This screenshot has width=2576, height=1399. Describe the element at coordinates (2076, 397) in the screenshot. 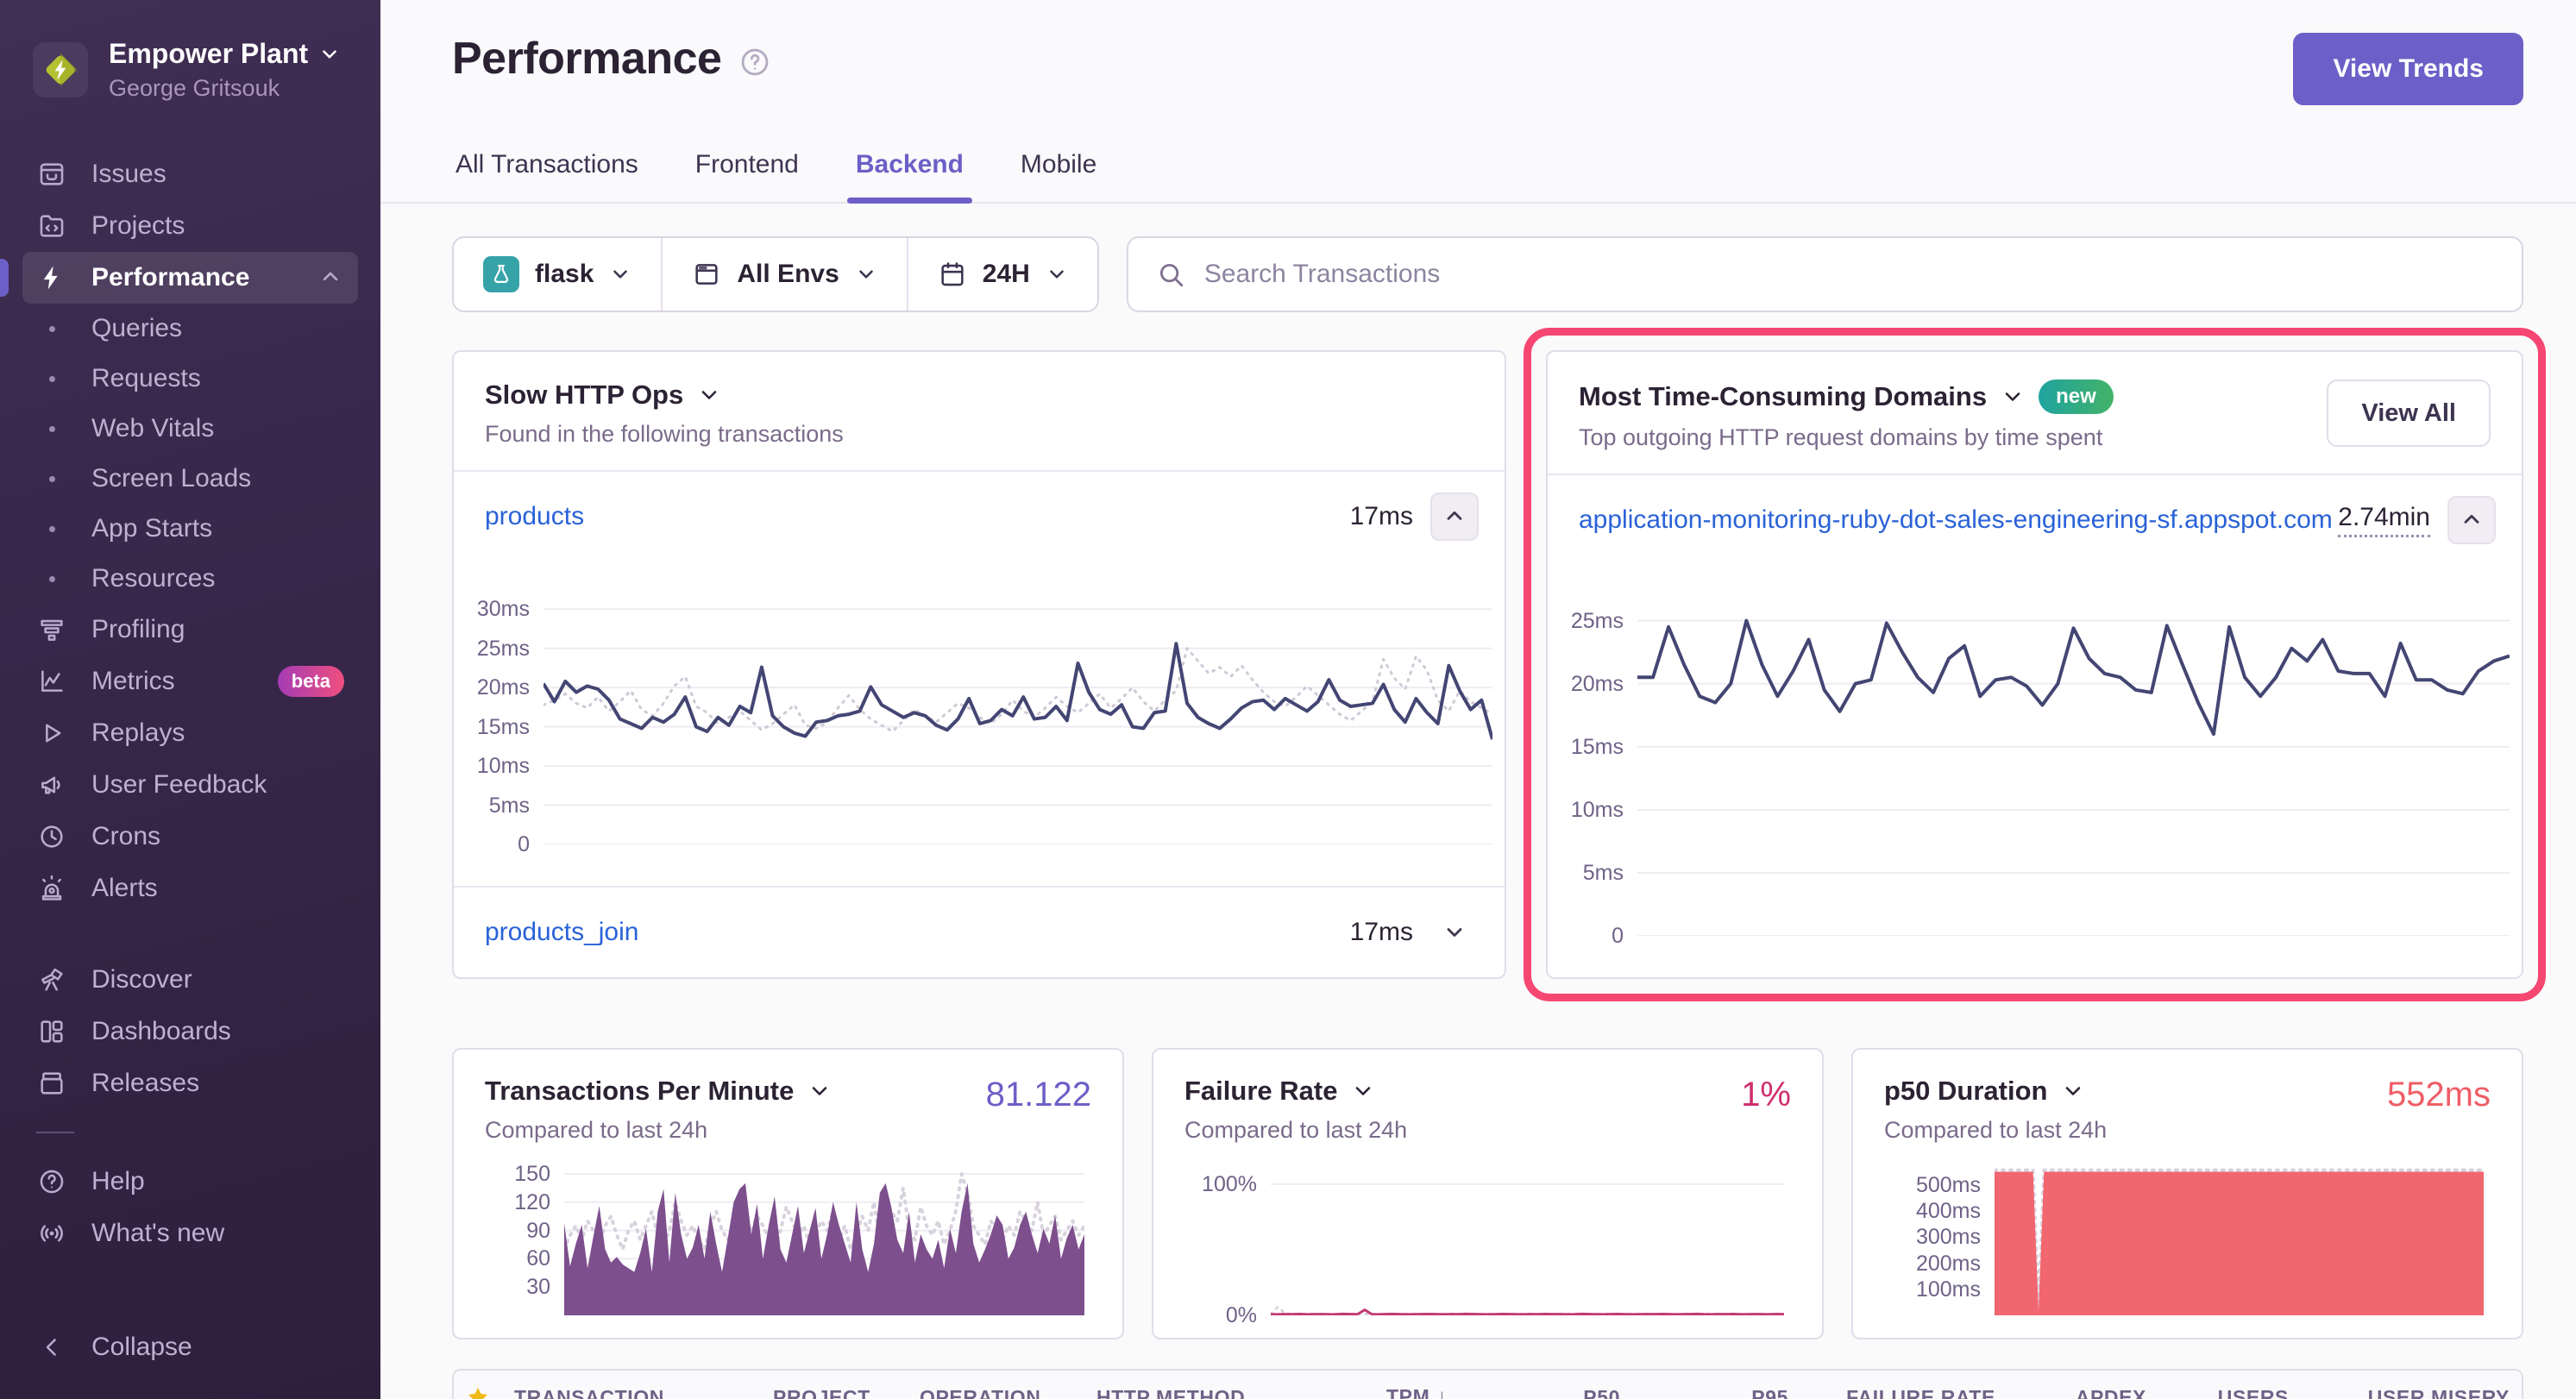

I see `new-badge: new` at that location.